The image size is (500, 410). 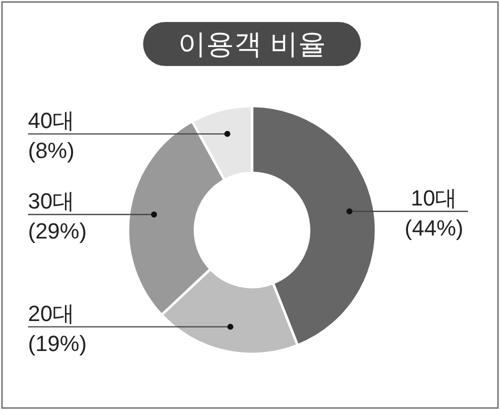 What do you see at coordinates (252, 44) in the screenshot?
I see `chart-title: 이용객 비율` at bounding box center [252, 44].